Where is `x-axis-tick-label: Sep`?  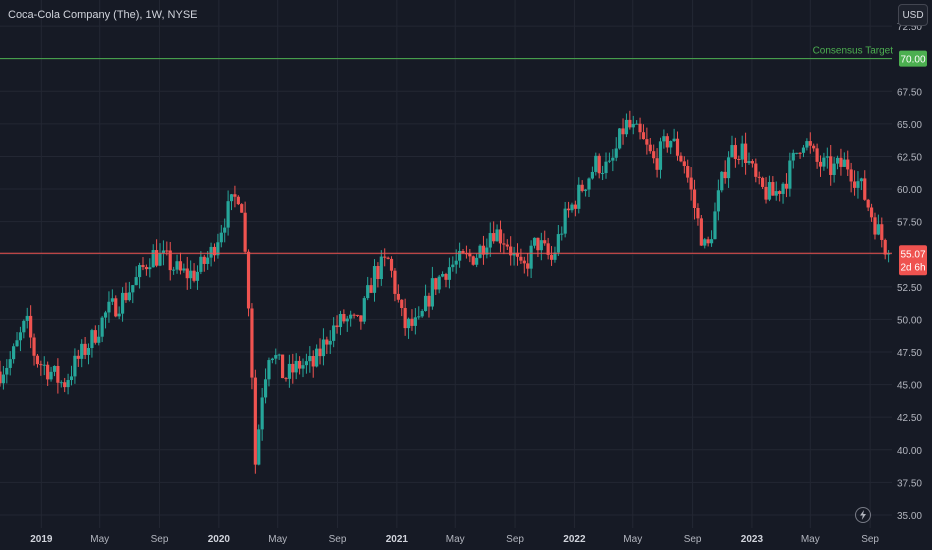 x-axis-tick-label: Sep is located at coordinates (693, 539).